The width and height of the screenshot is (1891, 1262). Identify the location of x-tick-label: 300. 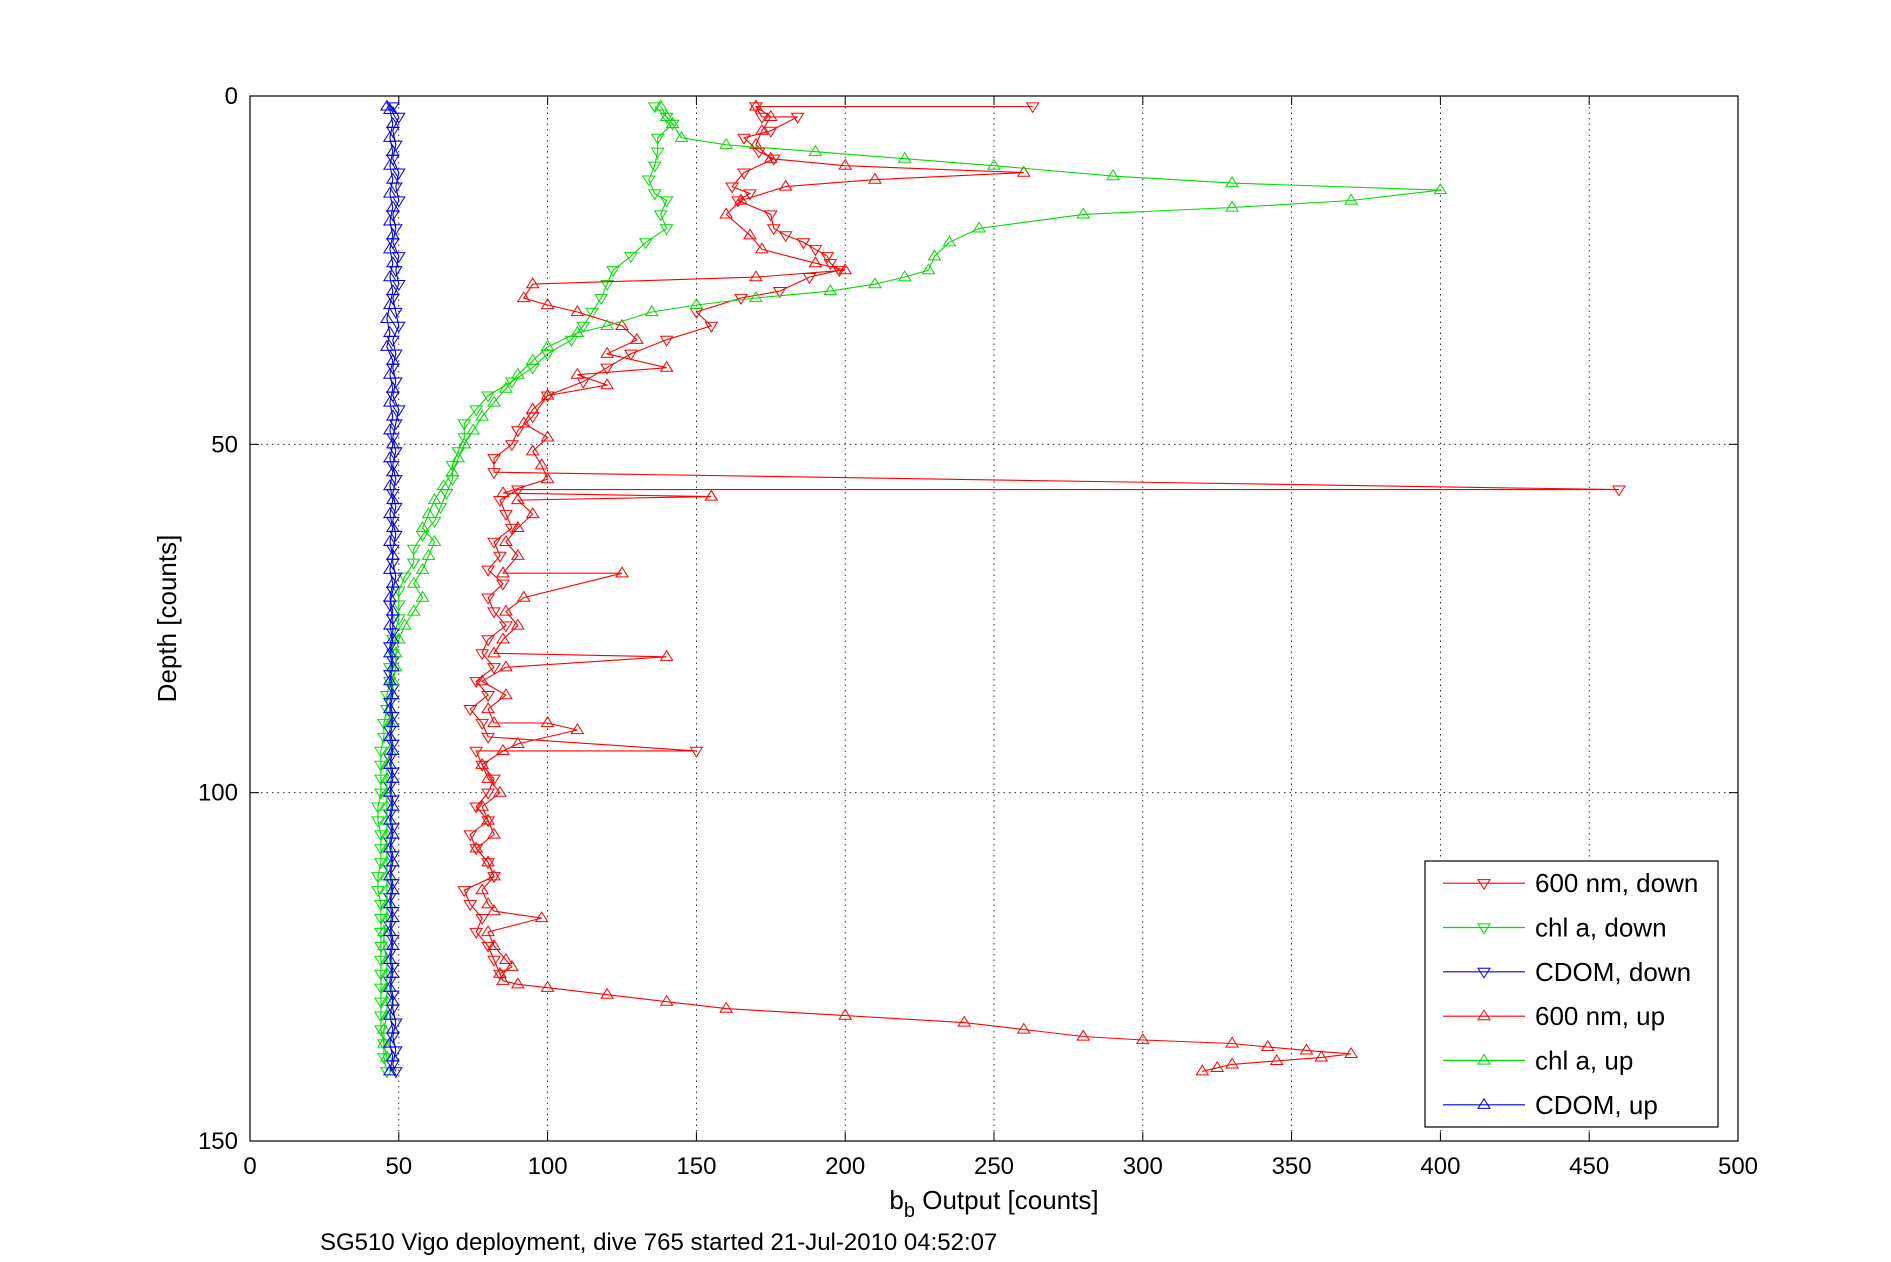
(1143, 1166).